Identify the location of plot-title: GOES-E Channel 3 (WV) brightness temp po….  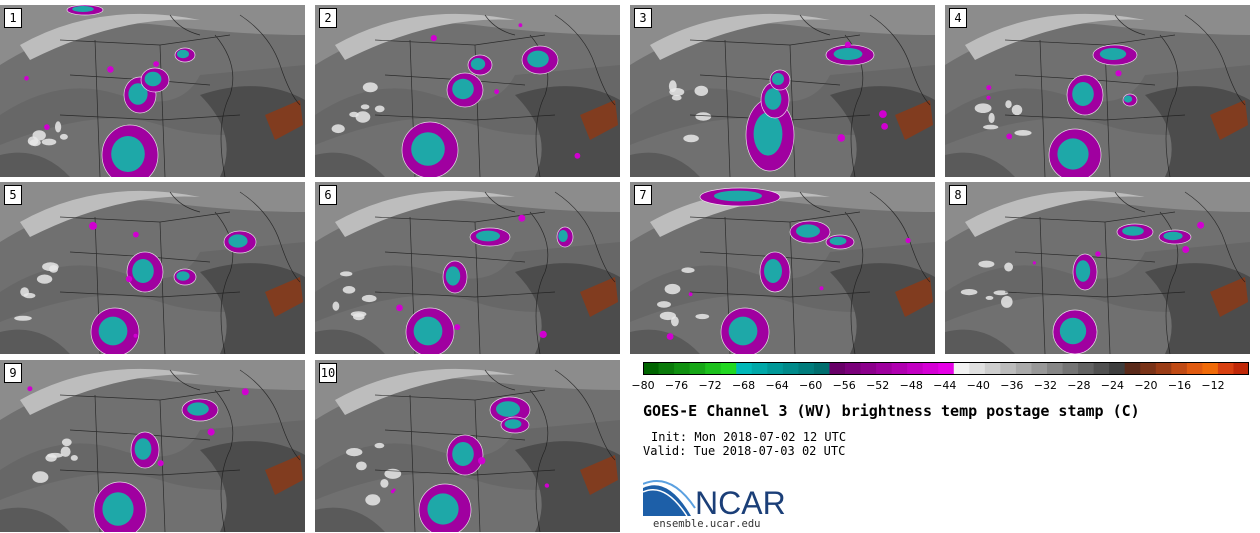
(891, 411).